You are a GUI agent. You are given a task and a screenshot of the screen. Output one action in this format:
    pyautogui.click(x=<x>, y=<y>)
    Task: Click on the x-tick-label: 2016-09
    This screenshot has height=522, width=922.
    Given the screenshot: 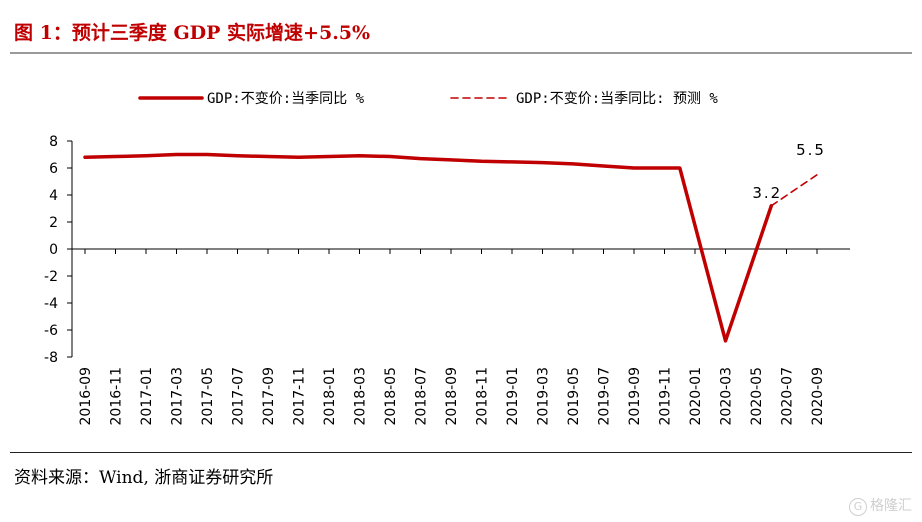 What is the action you would take?
    pyautogui.click(x=86, y=396)
    